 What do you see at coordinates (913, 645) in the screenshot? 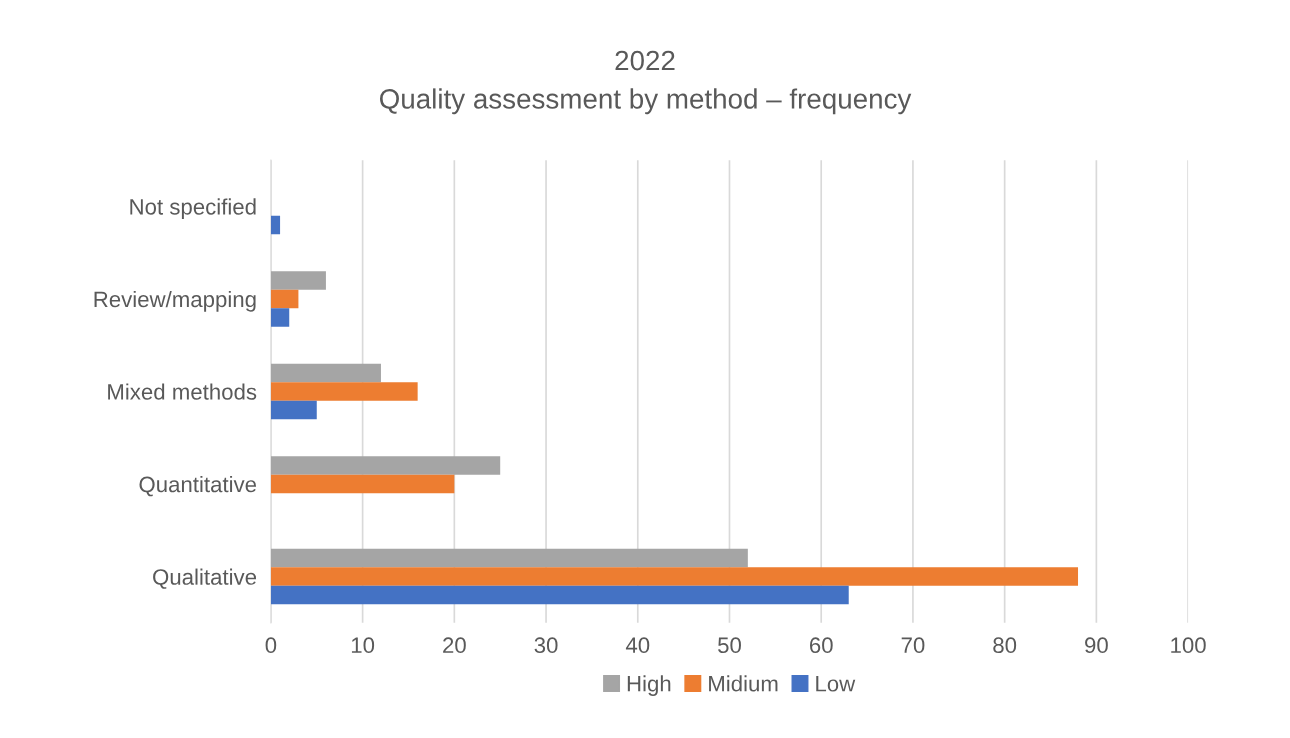
I see `x-tick-label: 70` at bounding box center [913, 645].